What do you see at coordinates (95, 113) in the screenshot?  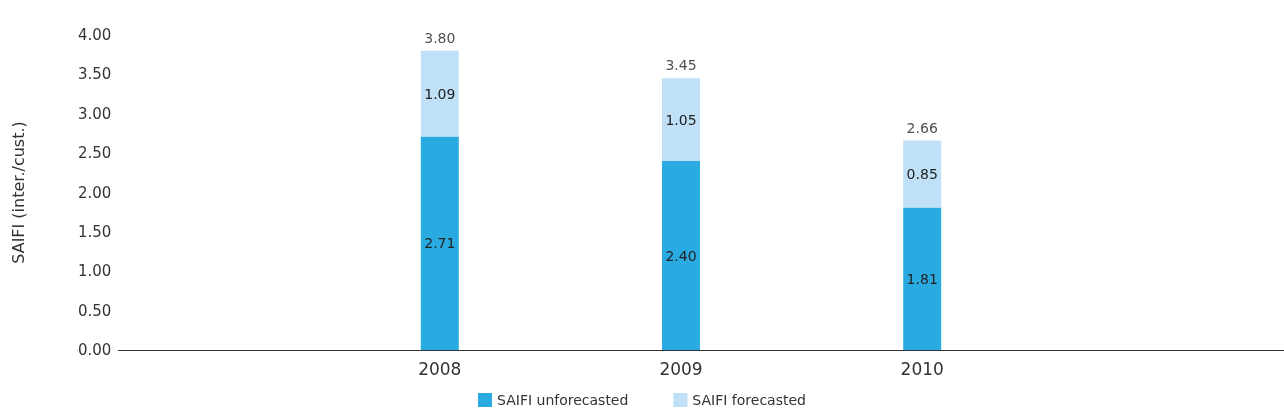 I see `y-tick-label: 3.00` at bounding box center [95, 113].